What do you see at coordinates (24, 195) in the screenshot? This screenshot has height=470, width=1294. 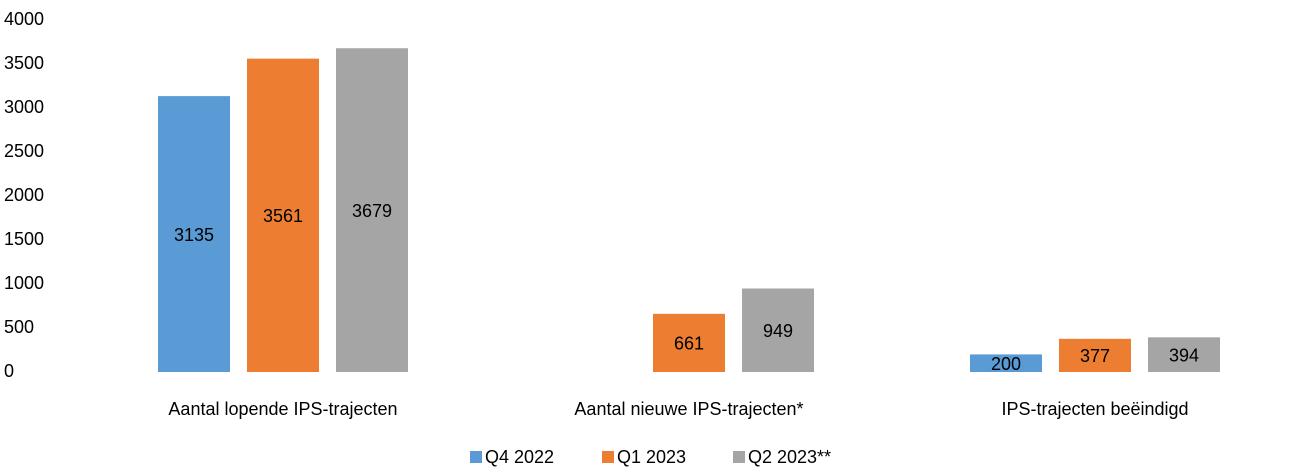 I see `y-tick-label: 2000` at bounding box center [24, 195].